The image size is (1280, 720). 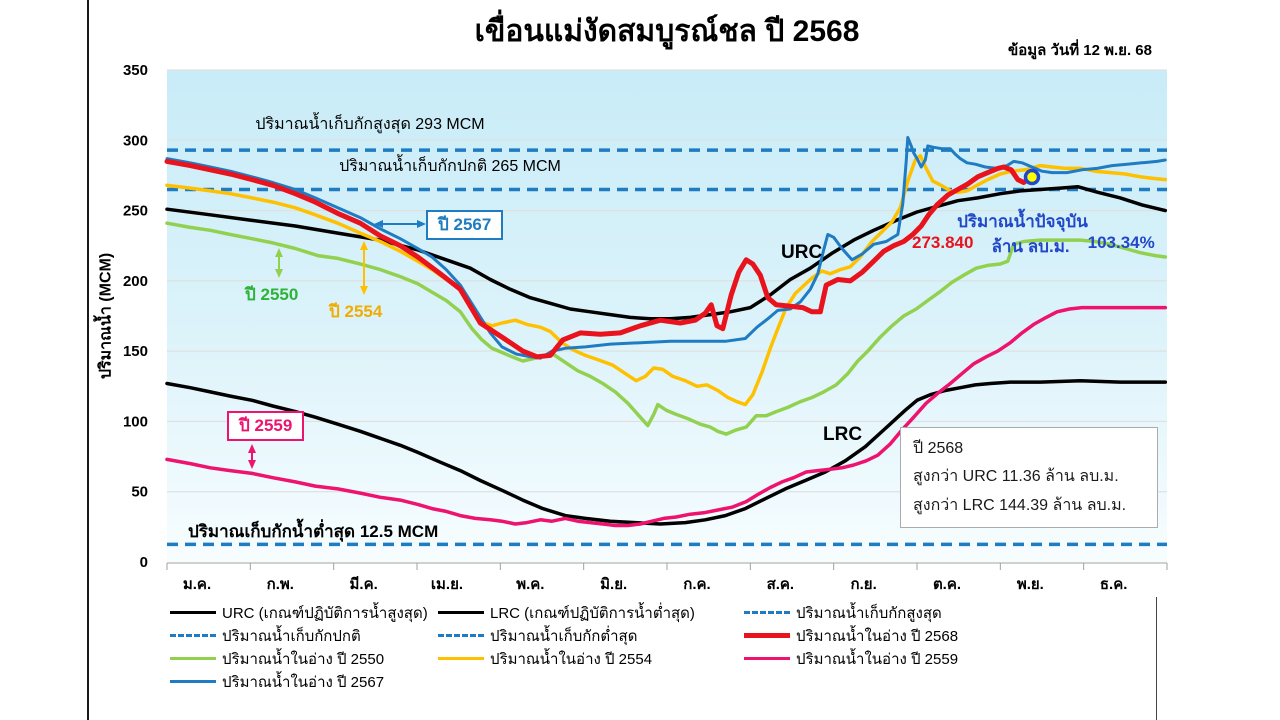 I want to click on legend-label: ปริมาณน้ำในอ่าง ปี 2550, so click(x=303, y=659).